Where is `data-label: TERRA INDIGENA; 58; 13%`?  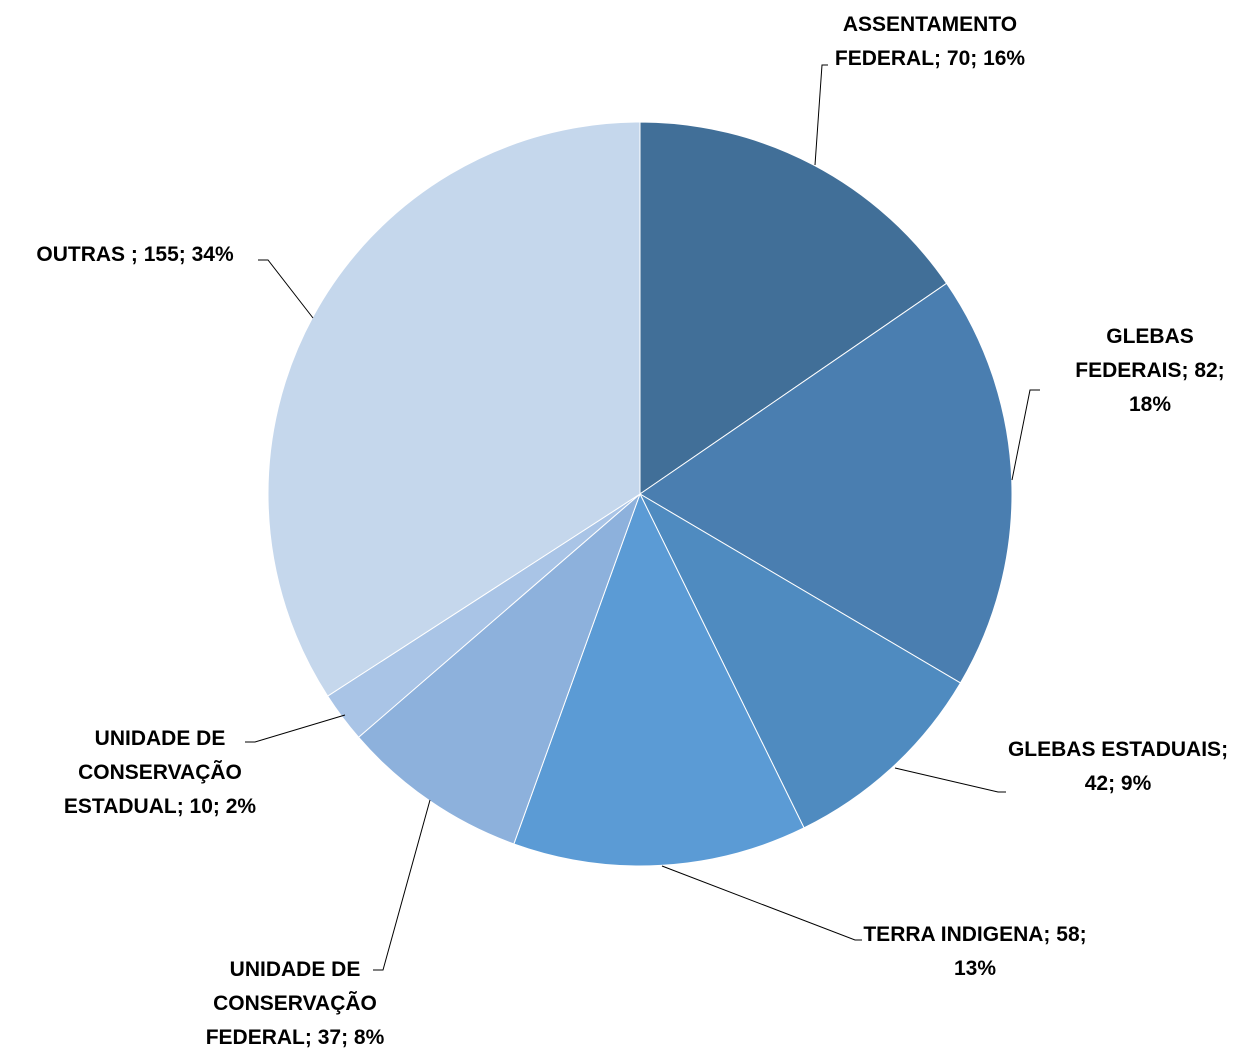
data-label: TERRA INDIGENA; 58; 13% is located at coordinates (975, 952).